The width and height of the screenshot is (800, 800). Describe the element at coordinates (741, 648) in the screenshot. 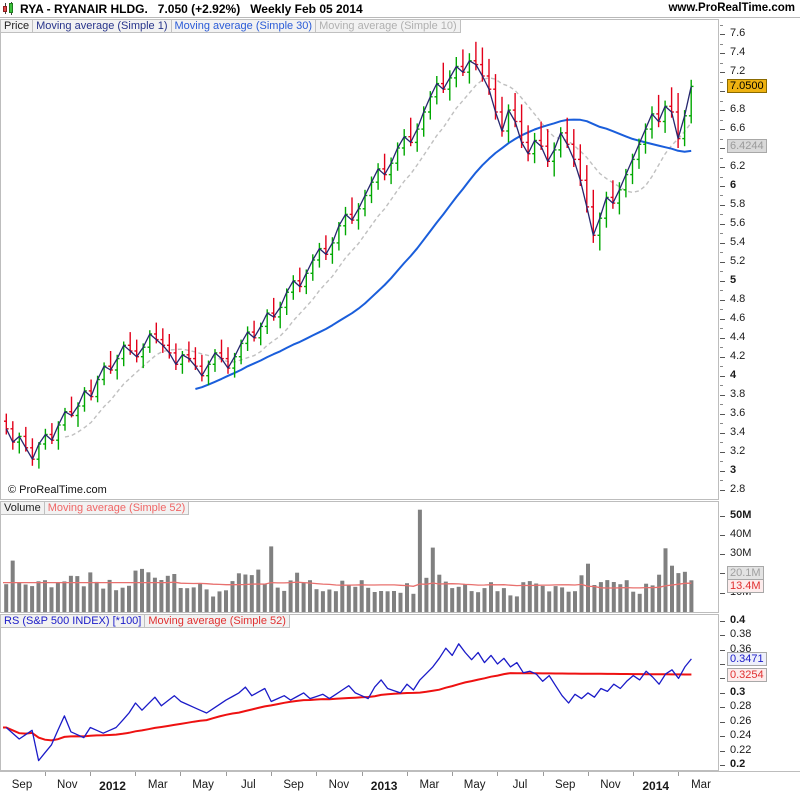

I see `rs-tick-label: 0.36` at that location.